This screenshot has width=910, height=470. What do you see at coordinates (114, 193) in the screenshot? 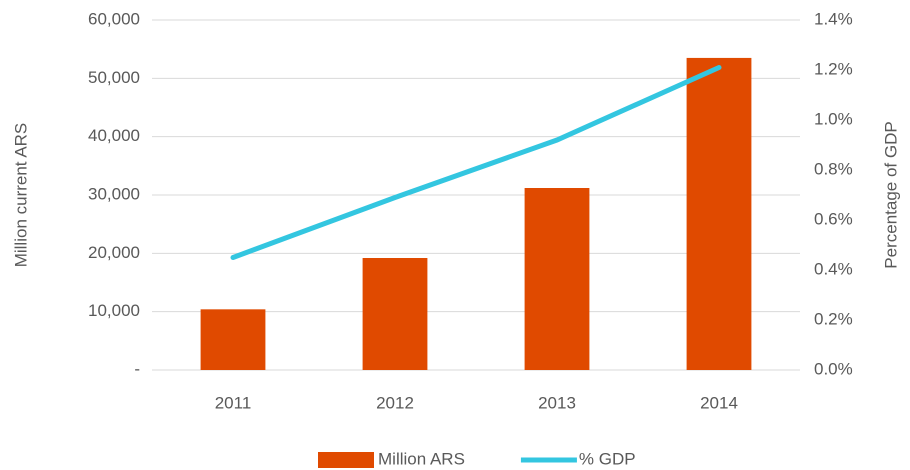
I see `y-tick-label: 30,000` at bounding box center [114, 193].